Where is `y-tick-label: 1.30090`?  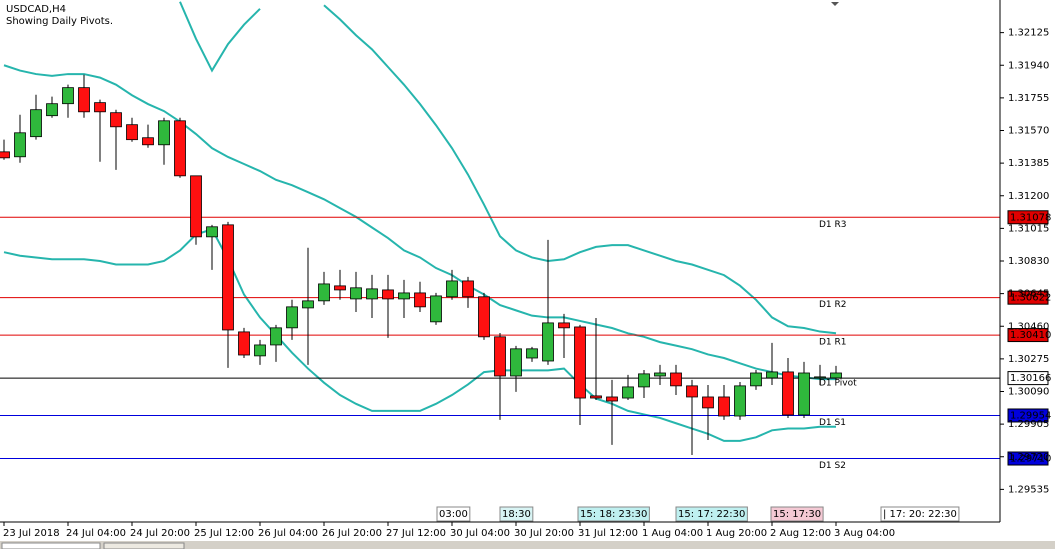 y-tick-label: 1.30090 is located at coordinates (1028, 392).